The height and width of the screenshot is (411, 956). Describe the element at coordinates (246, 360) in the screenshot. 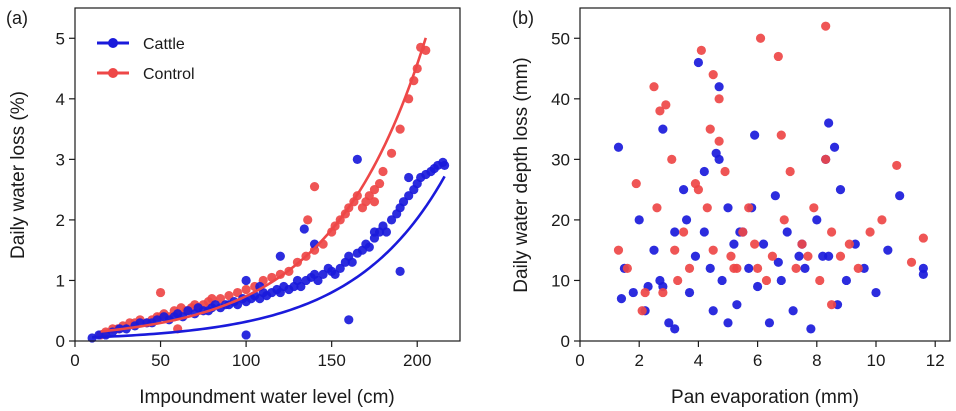

I see `panel-a-x-tick-label: 100` at that location.